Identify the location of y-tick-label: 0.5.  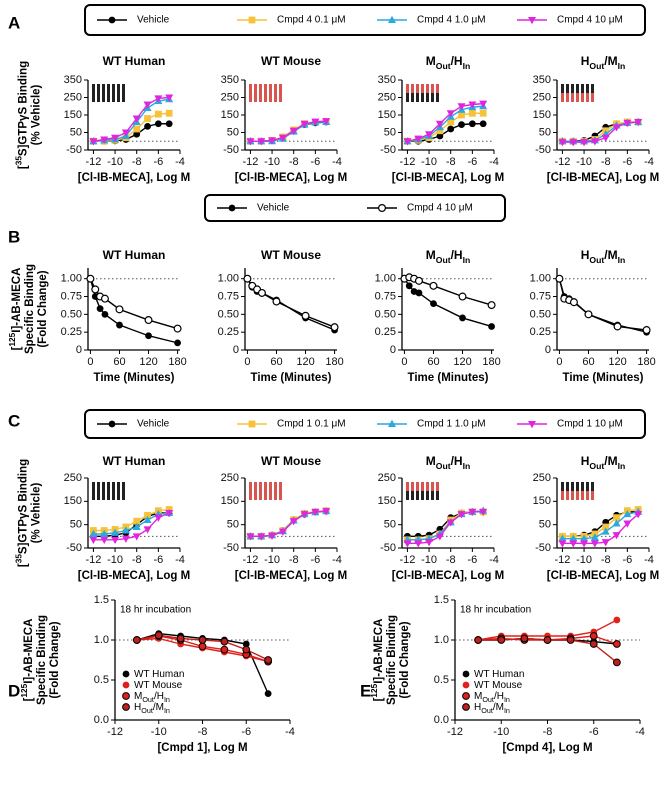
(441, 680).